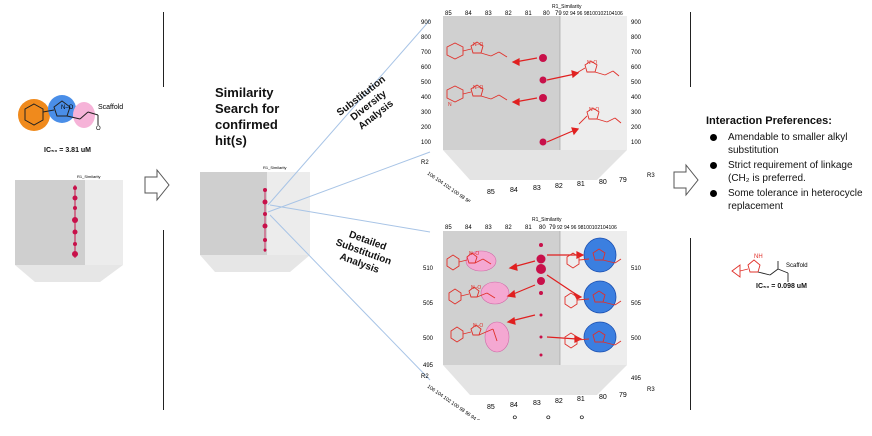  What do you see at coordinates (636, 304) in the screenshot?
I see `svg-text: 505` at bounding box center [636, 304].